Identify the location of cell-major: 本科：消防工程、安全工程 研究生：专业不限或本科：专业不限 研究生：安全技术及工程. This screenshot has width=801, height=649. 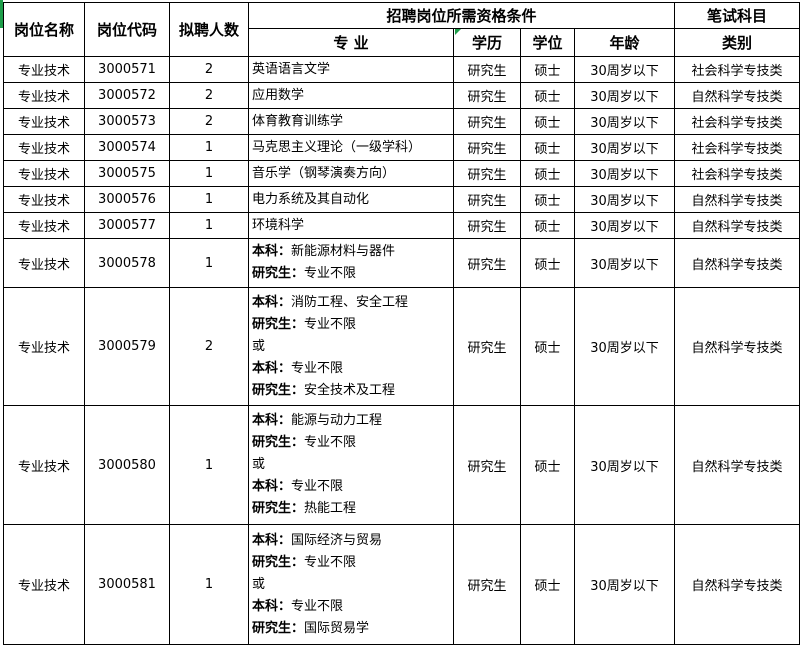
(351, 346).